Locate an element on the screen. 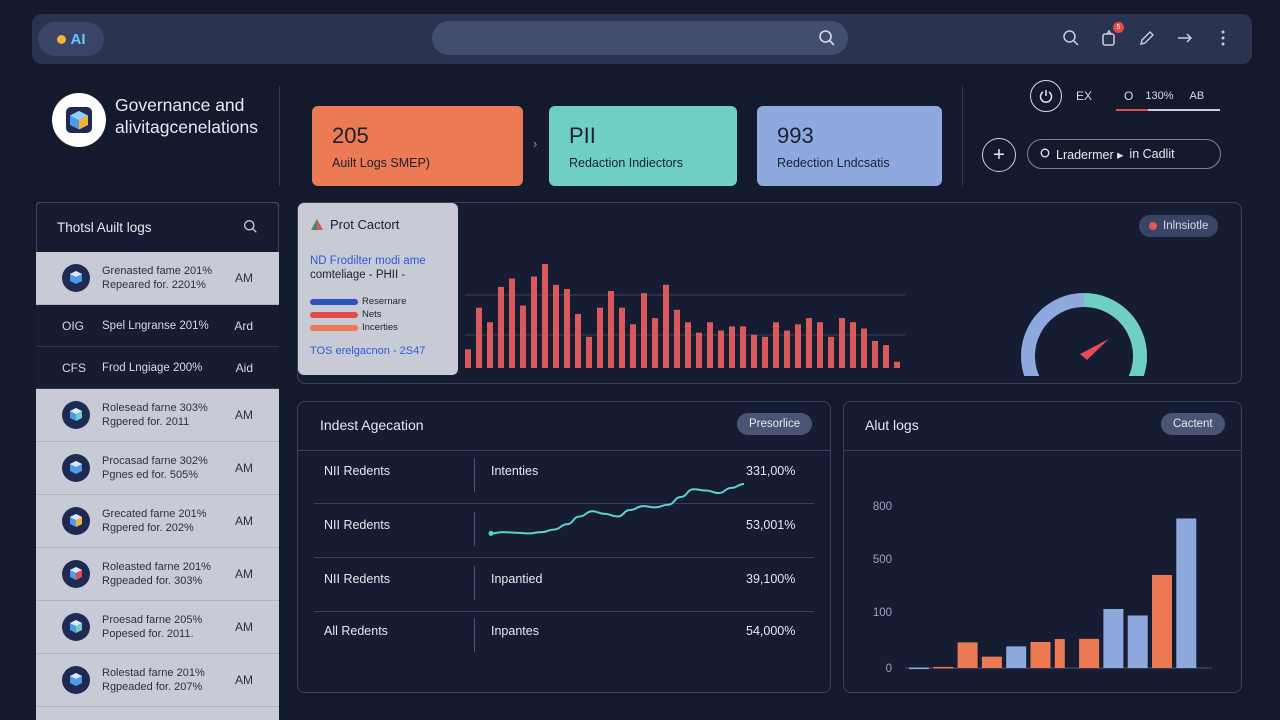 This screenshot has width=1280, height=720. gauge-arc is located at coordinates (1115, 334).